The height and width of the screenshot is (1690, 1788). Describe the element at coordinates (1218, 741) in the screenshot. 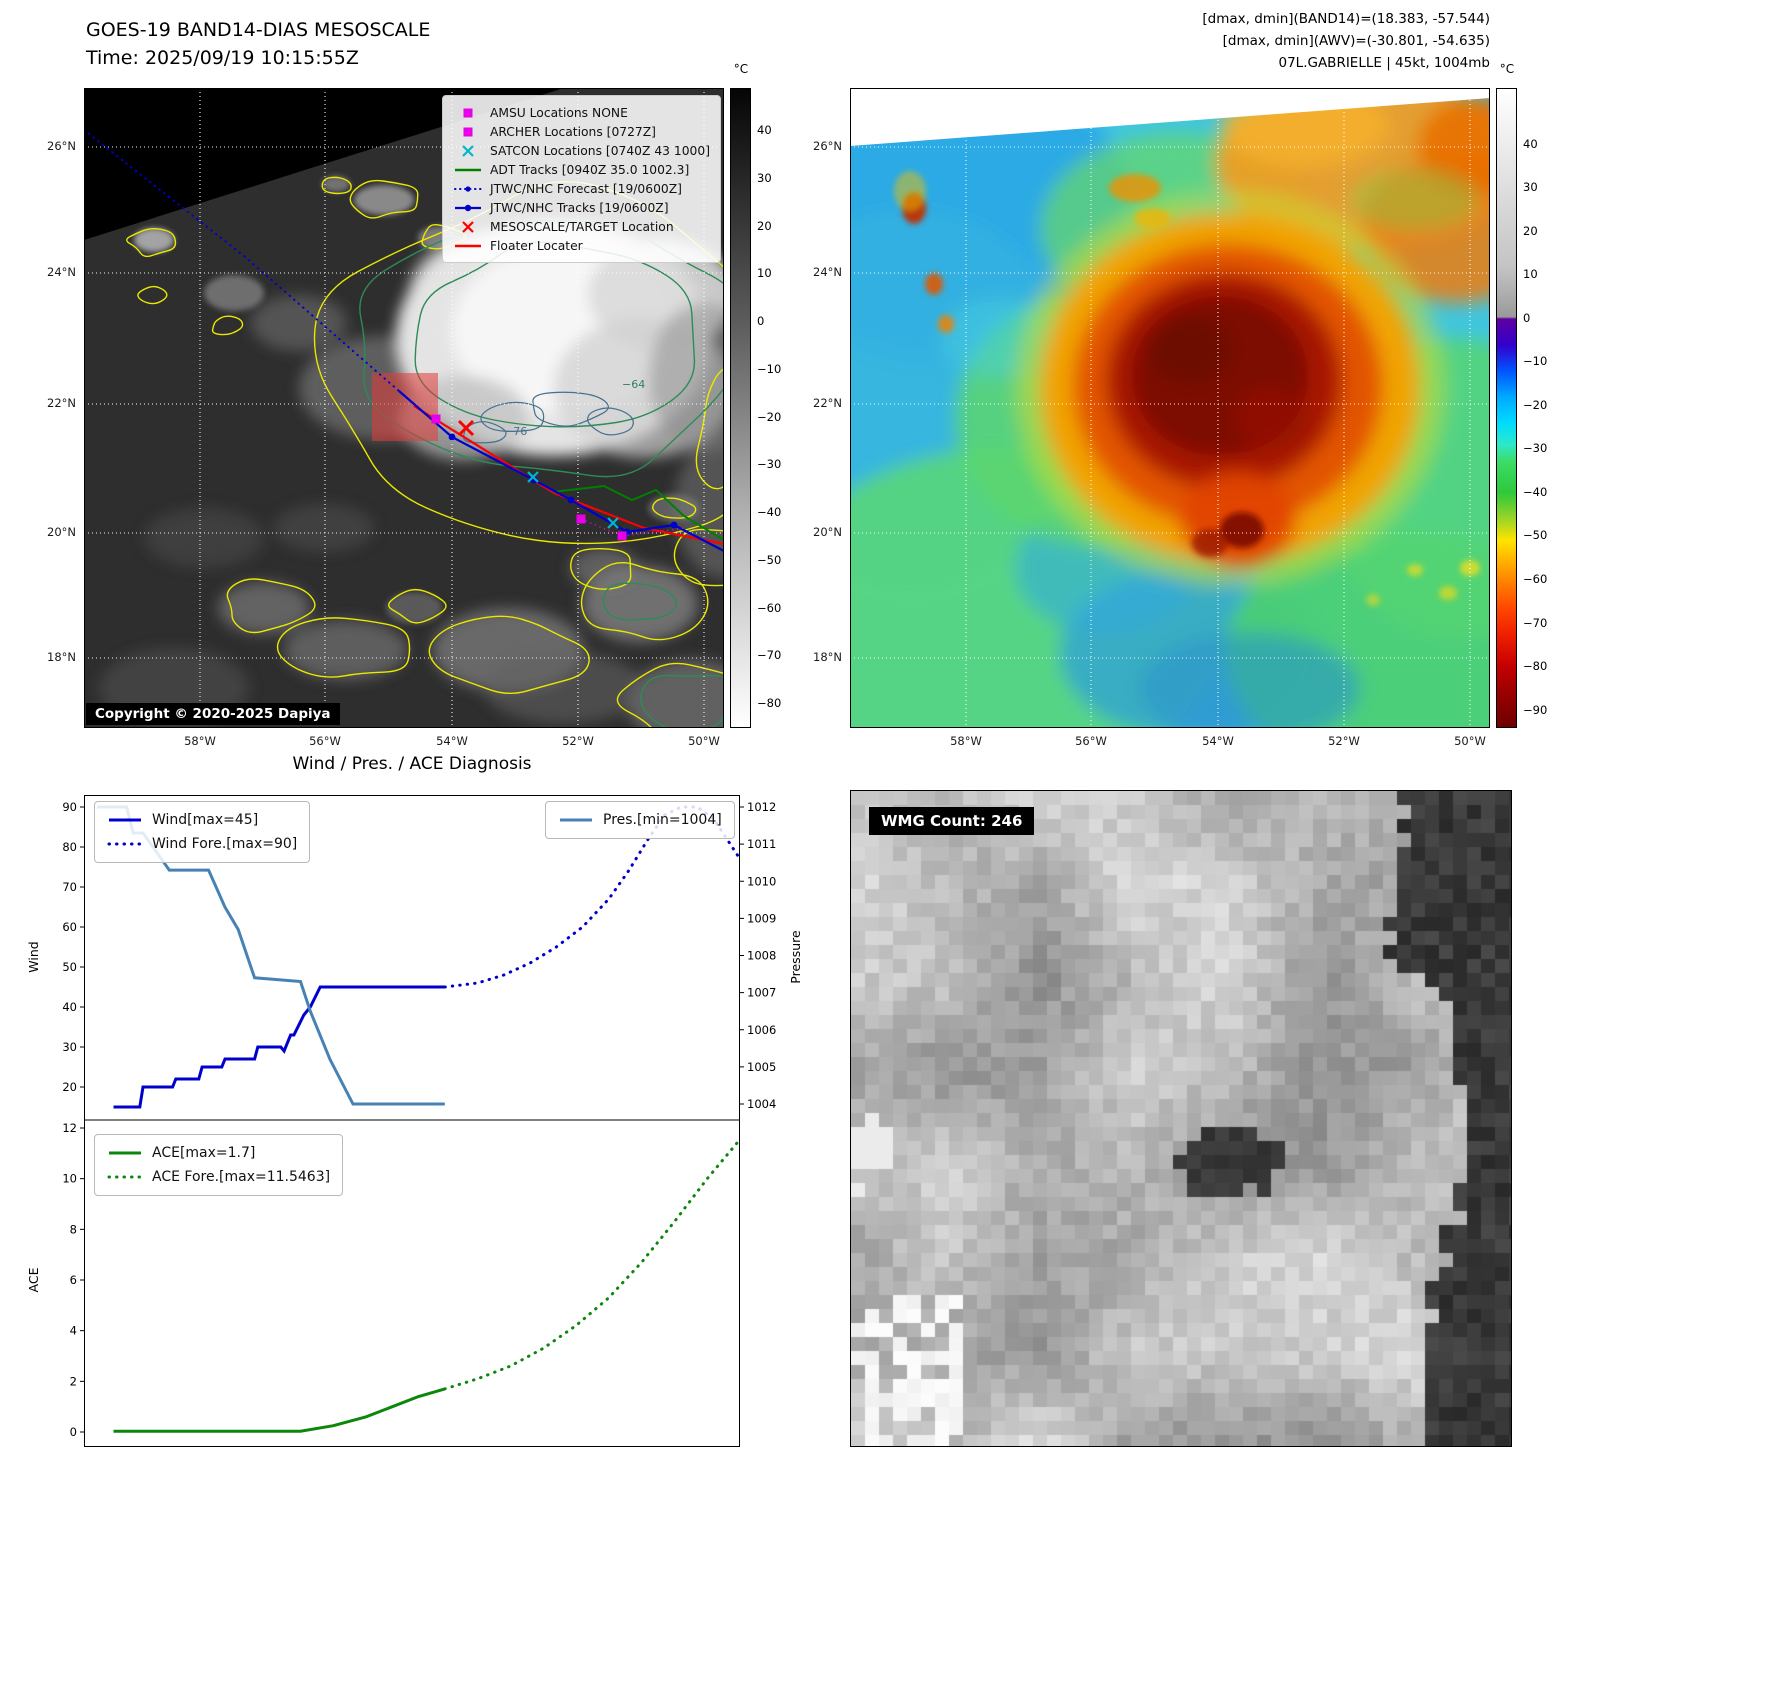

I see `longitude-label: 54°W` at that location.